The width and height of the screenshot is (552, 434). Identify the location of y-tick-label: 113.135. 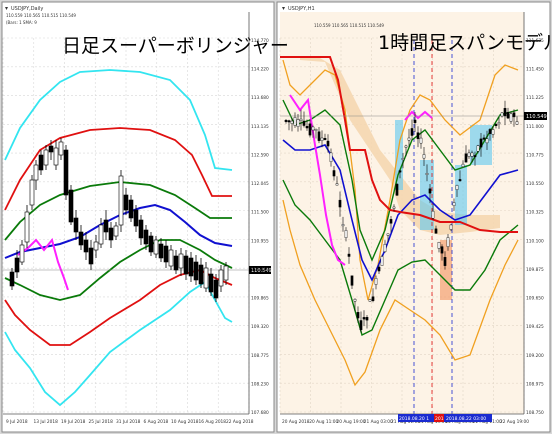
(260, 127).